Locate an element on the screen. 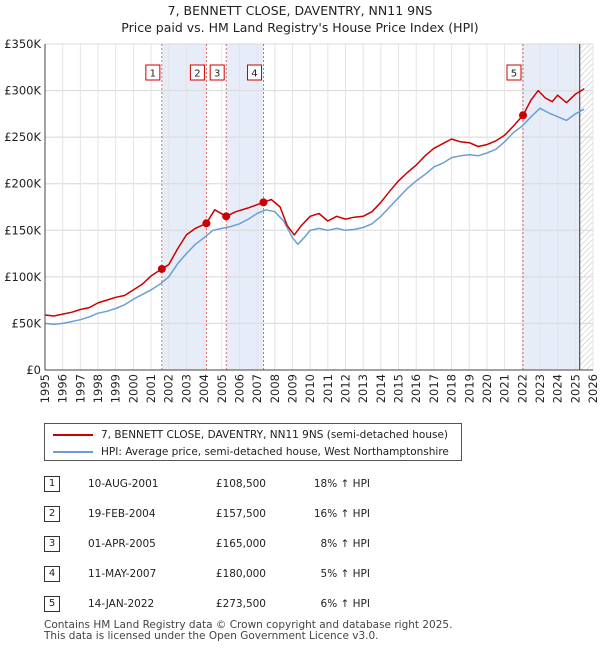 The height and width of the screenshot is (650, 600). projection-region is located at coordinates (586, 207).